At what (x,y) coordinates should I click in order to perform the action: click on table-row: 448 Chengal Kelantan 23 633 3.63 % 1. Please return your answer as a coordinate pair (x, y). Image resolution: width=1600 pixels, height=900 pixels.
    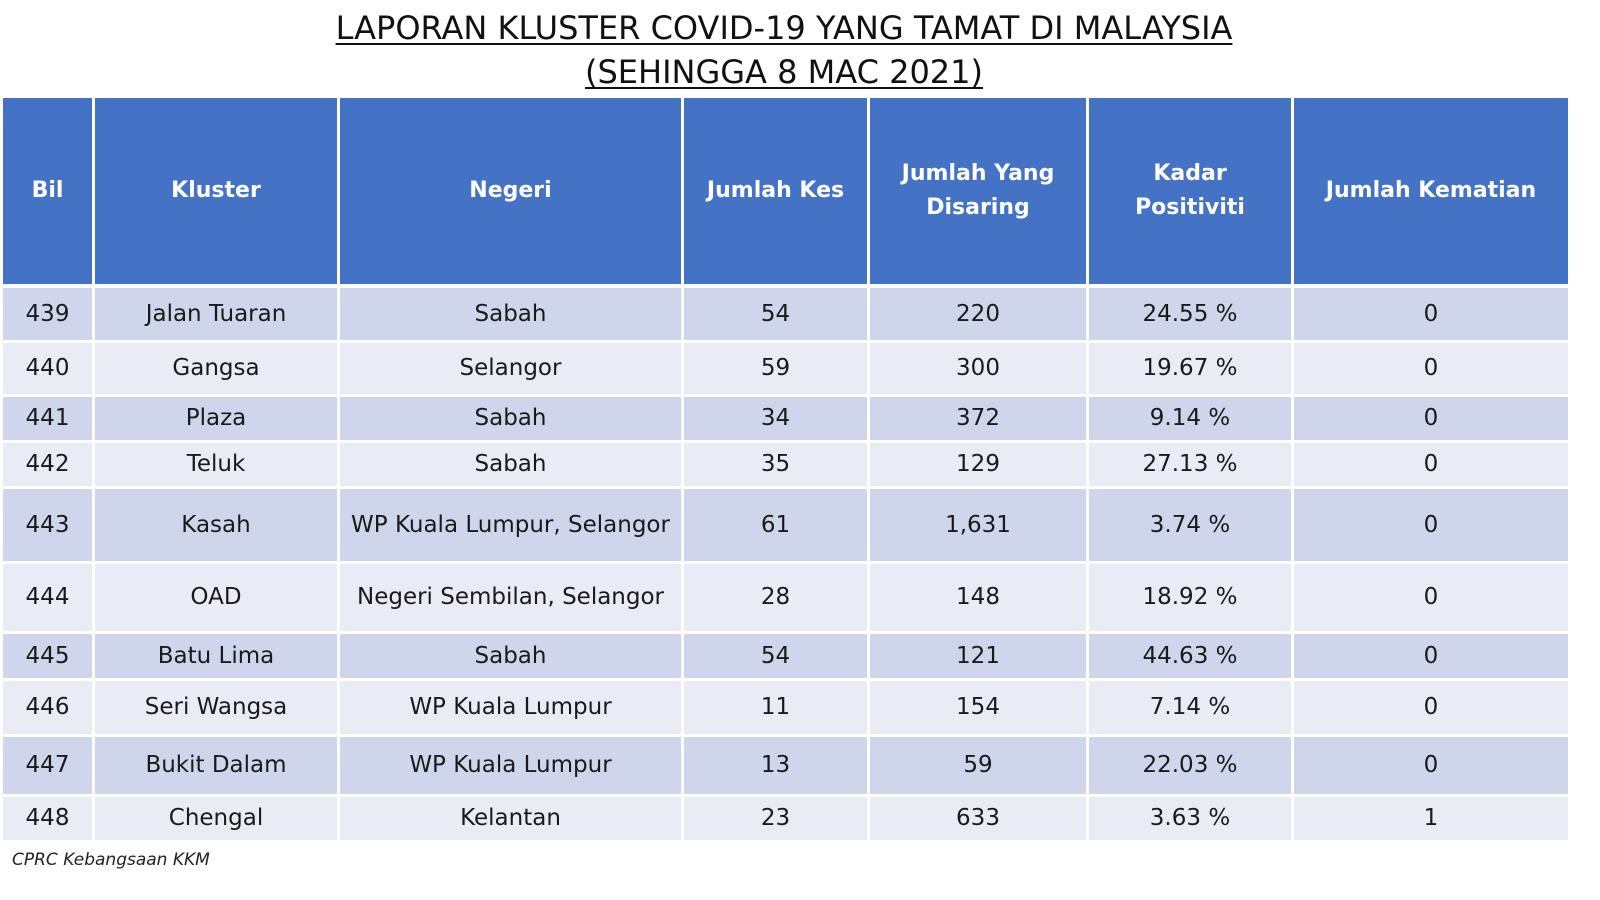
    Looking at the image, I should click on (785, 816).